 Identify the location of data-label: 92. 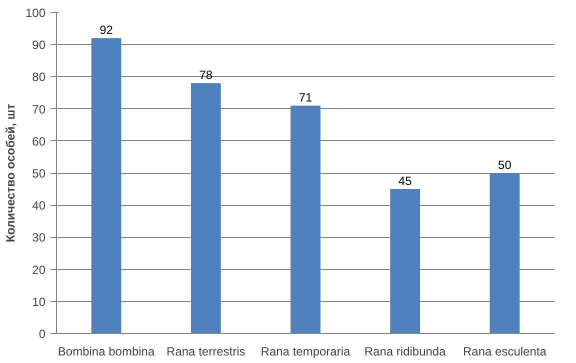
(107, 30).